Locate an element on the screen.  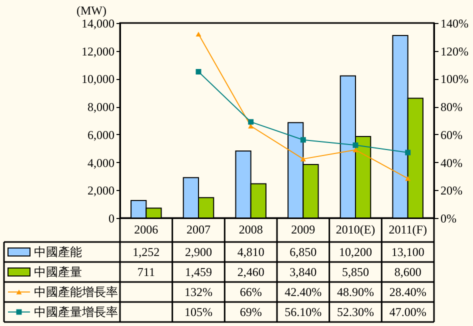
legend-label: 中國產能增長率 is located at coordinates (76, 292).